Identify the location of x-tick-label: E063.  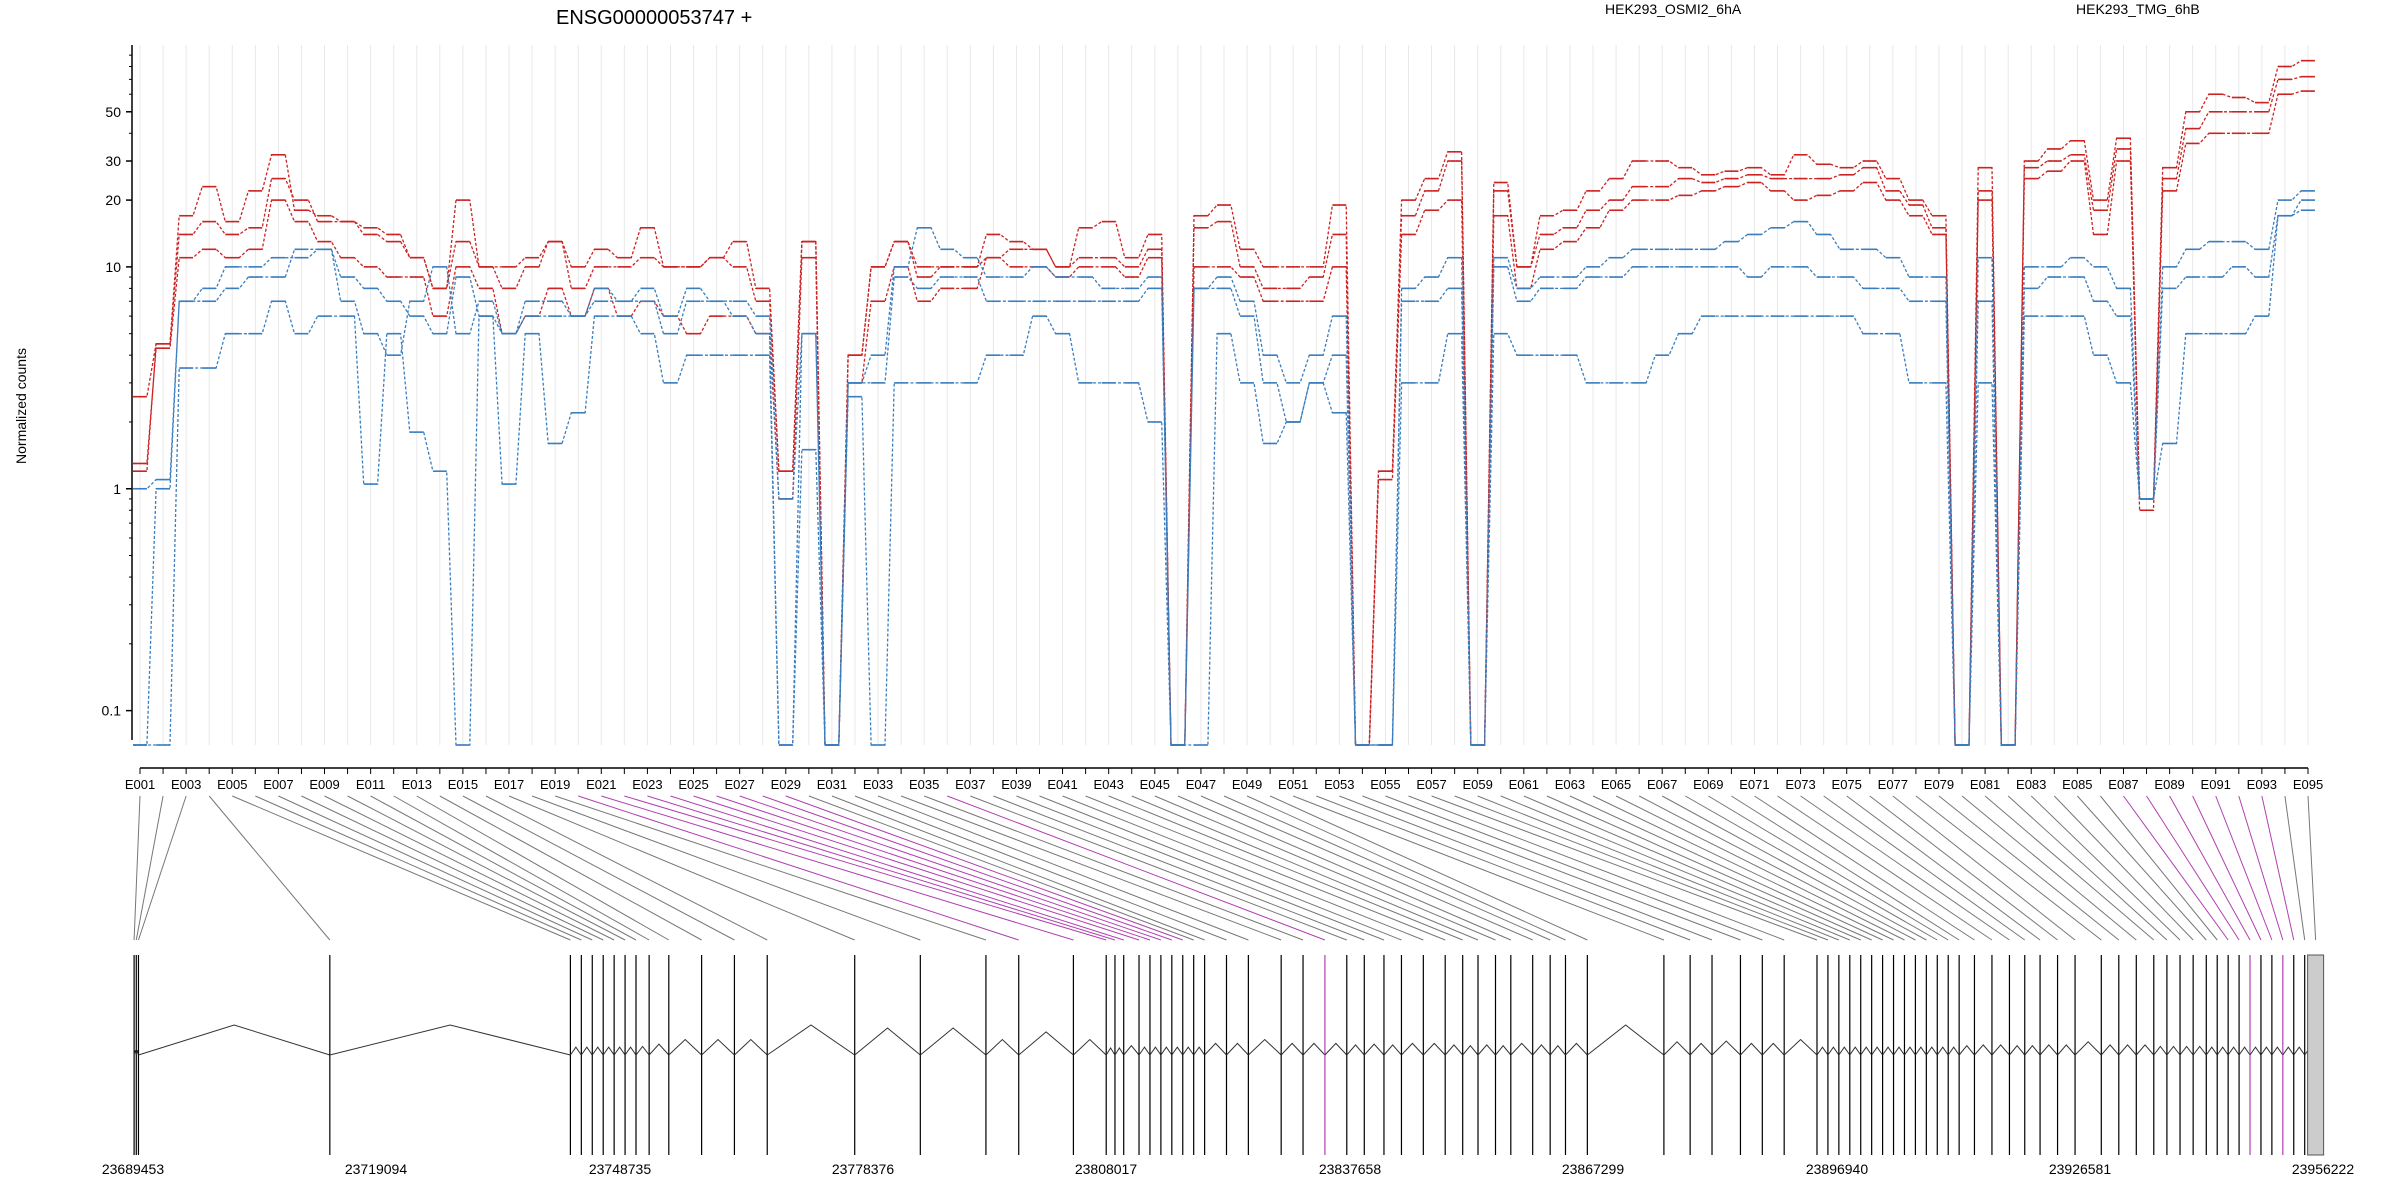
(1570, 784).